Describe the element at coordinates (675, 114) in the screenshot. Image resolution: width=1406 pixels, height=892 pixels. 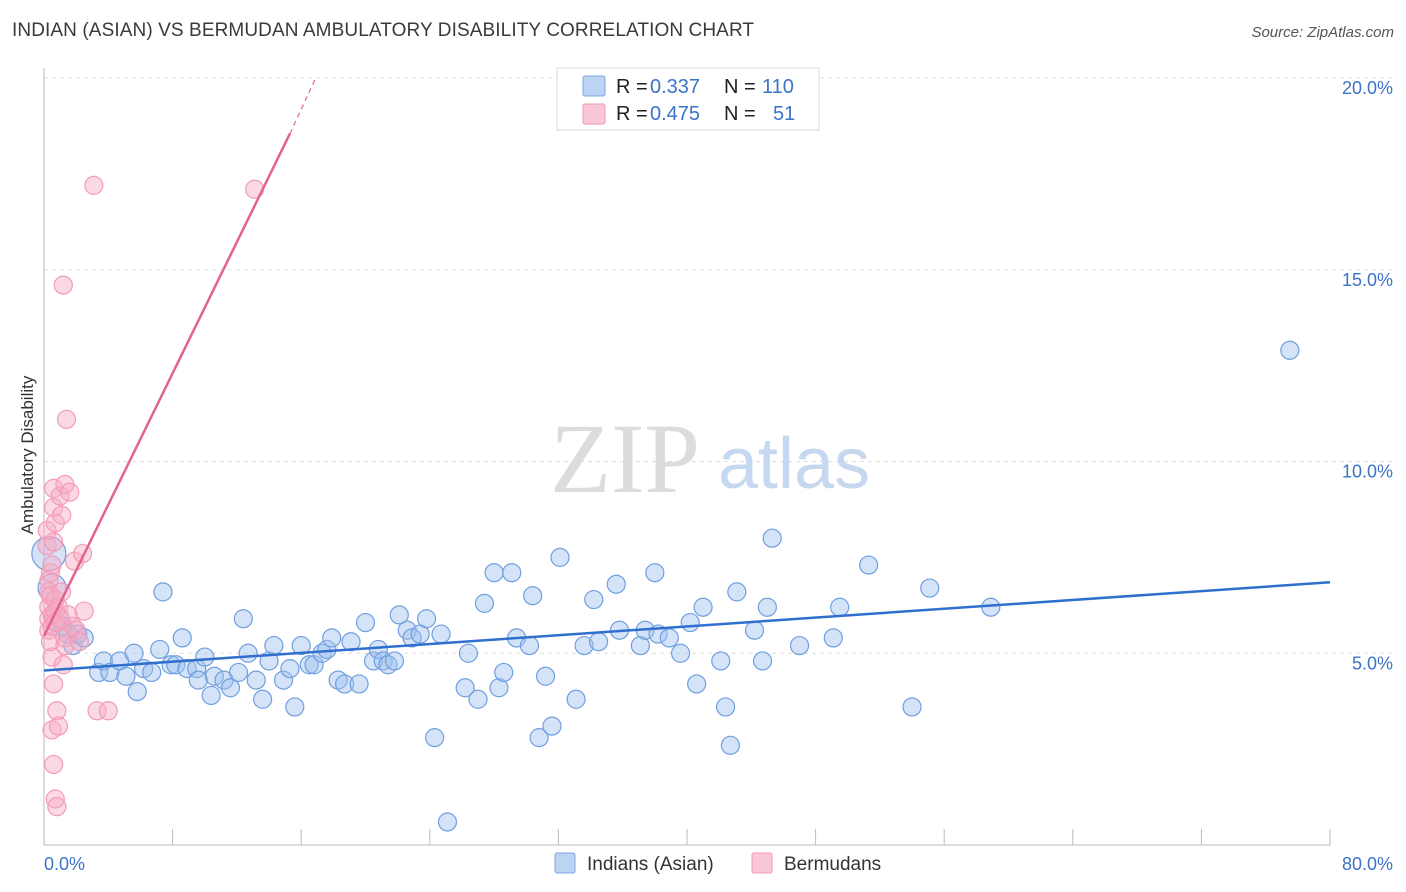
I see `legend-r-value-2: 0.475` at that location.